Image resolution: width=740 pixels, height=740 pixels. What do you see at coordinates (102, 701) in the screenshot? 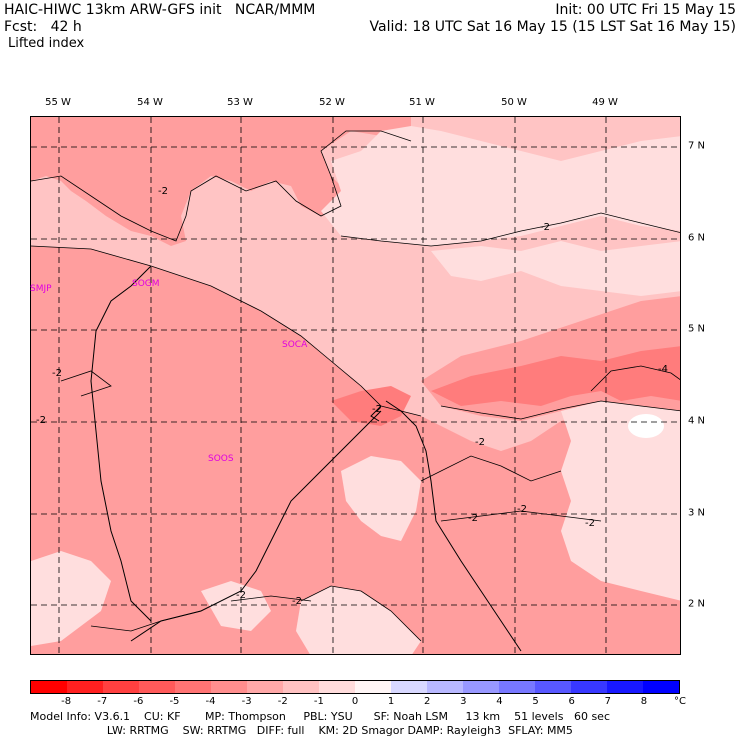
I see `colorbar-tick-label: -7` at bounding box center [102, 701].